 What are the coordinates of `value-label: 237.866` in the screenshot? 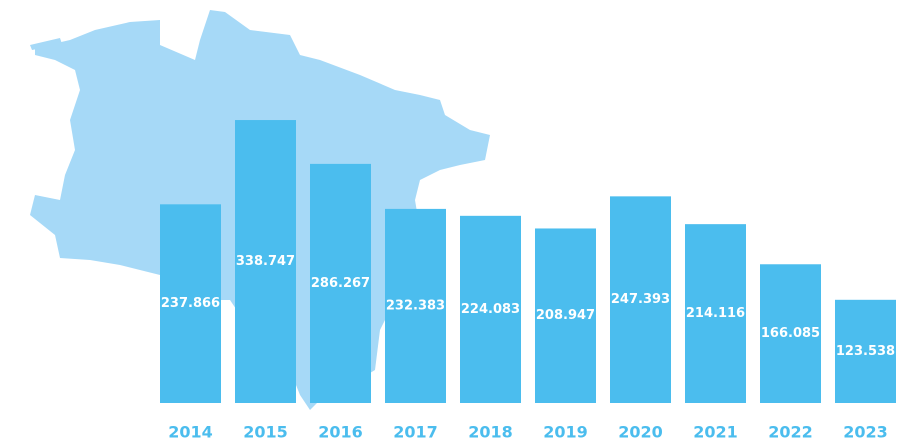 It's located at (190, 303).